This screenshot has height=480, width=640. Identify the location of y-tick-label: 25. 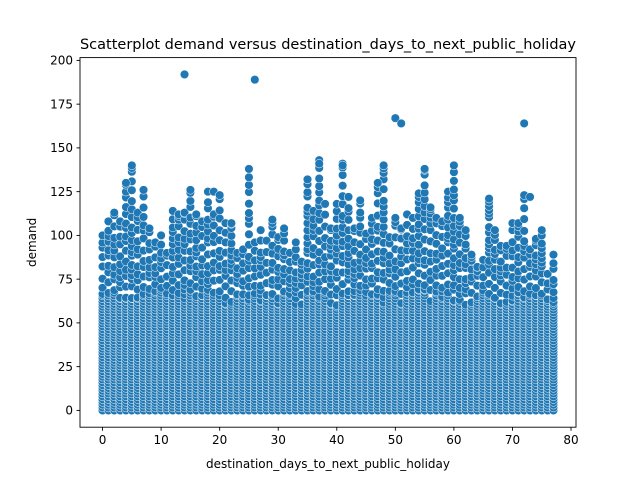
(65, 367).